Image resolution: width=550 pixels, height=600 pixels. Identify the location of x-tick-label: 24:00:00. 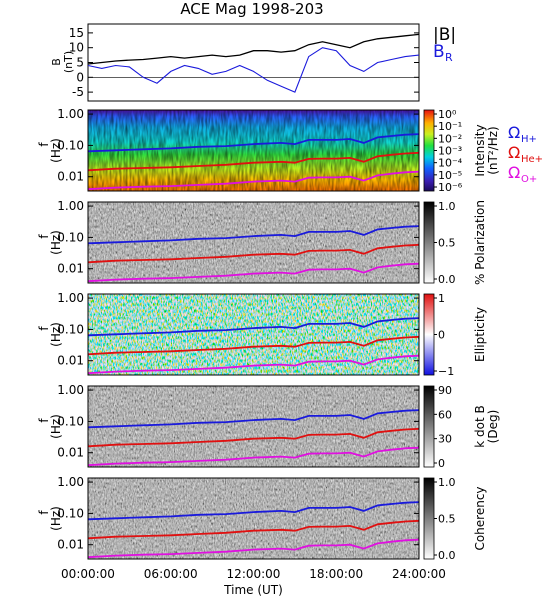
(419, 574).